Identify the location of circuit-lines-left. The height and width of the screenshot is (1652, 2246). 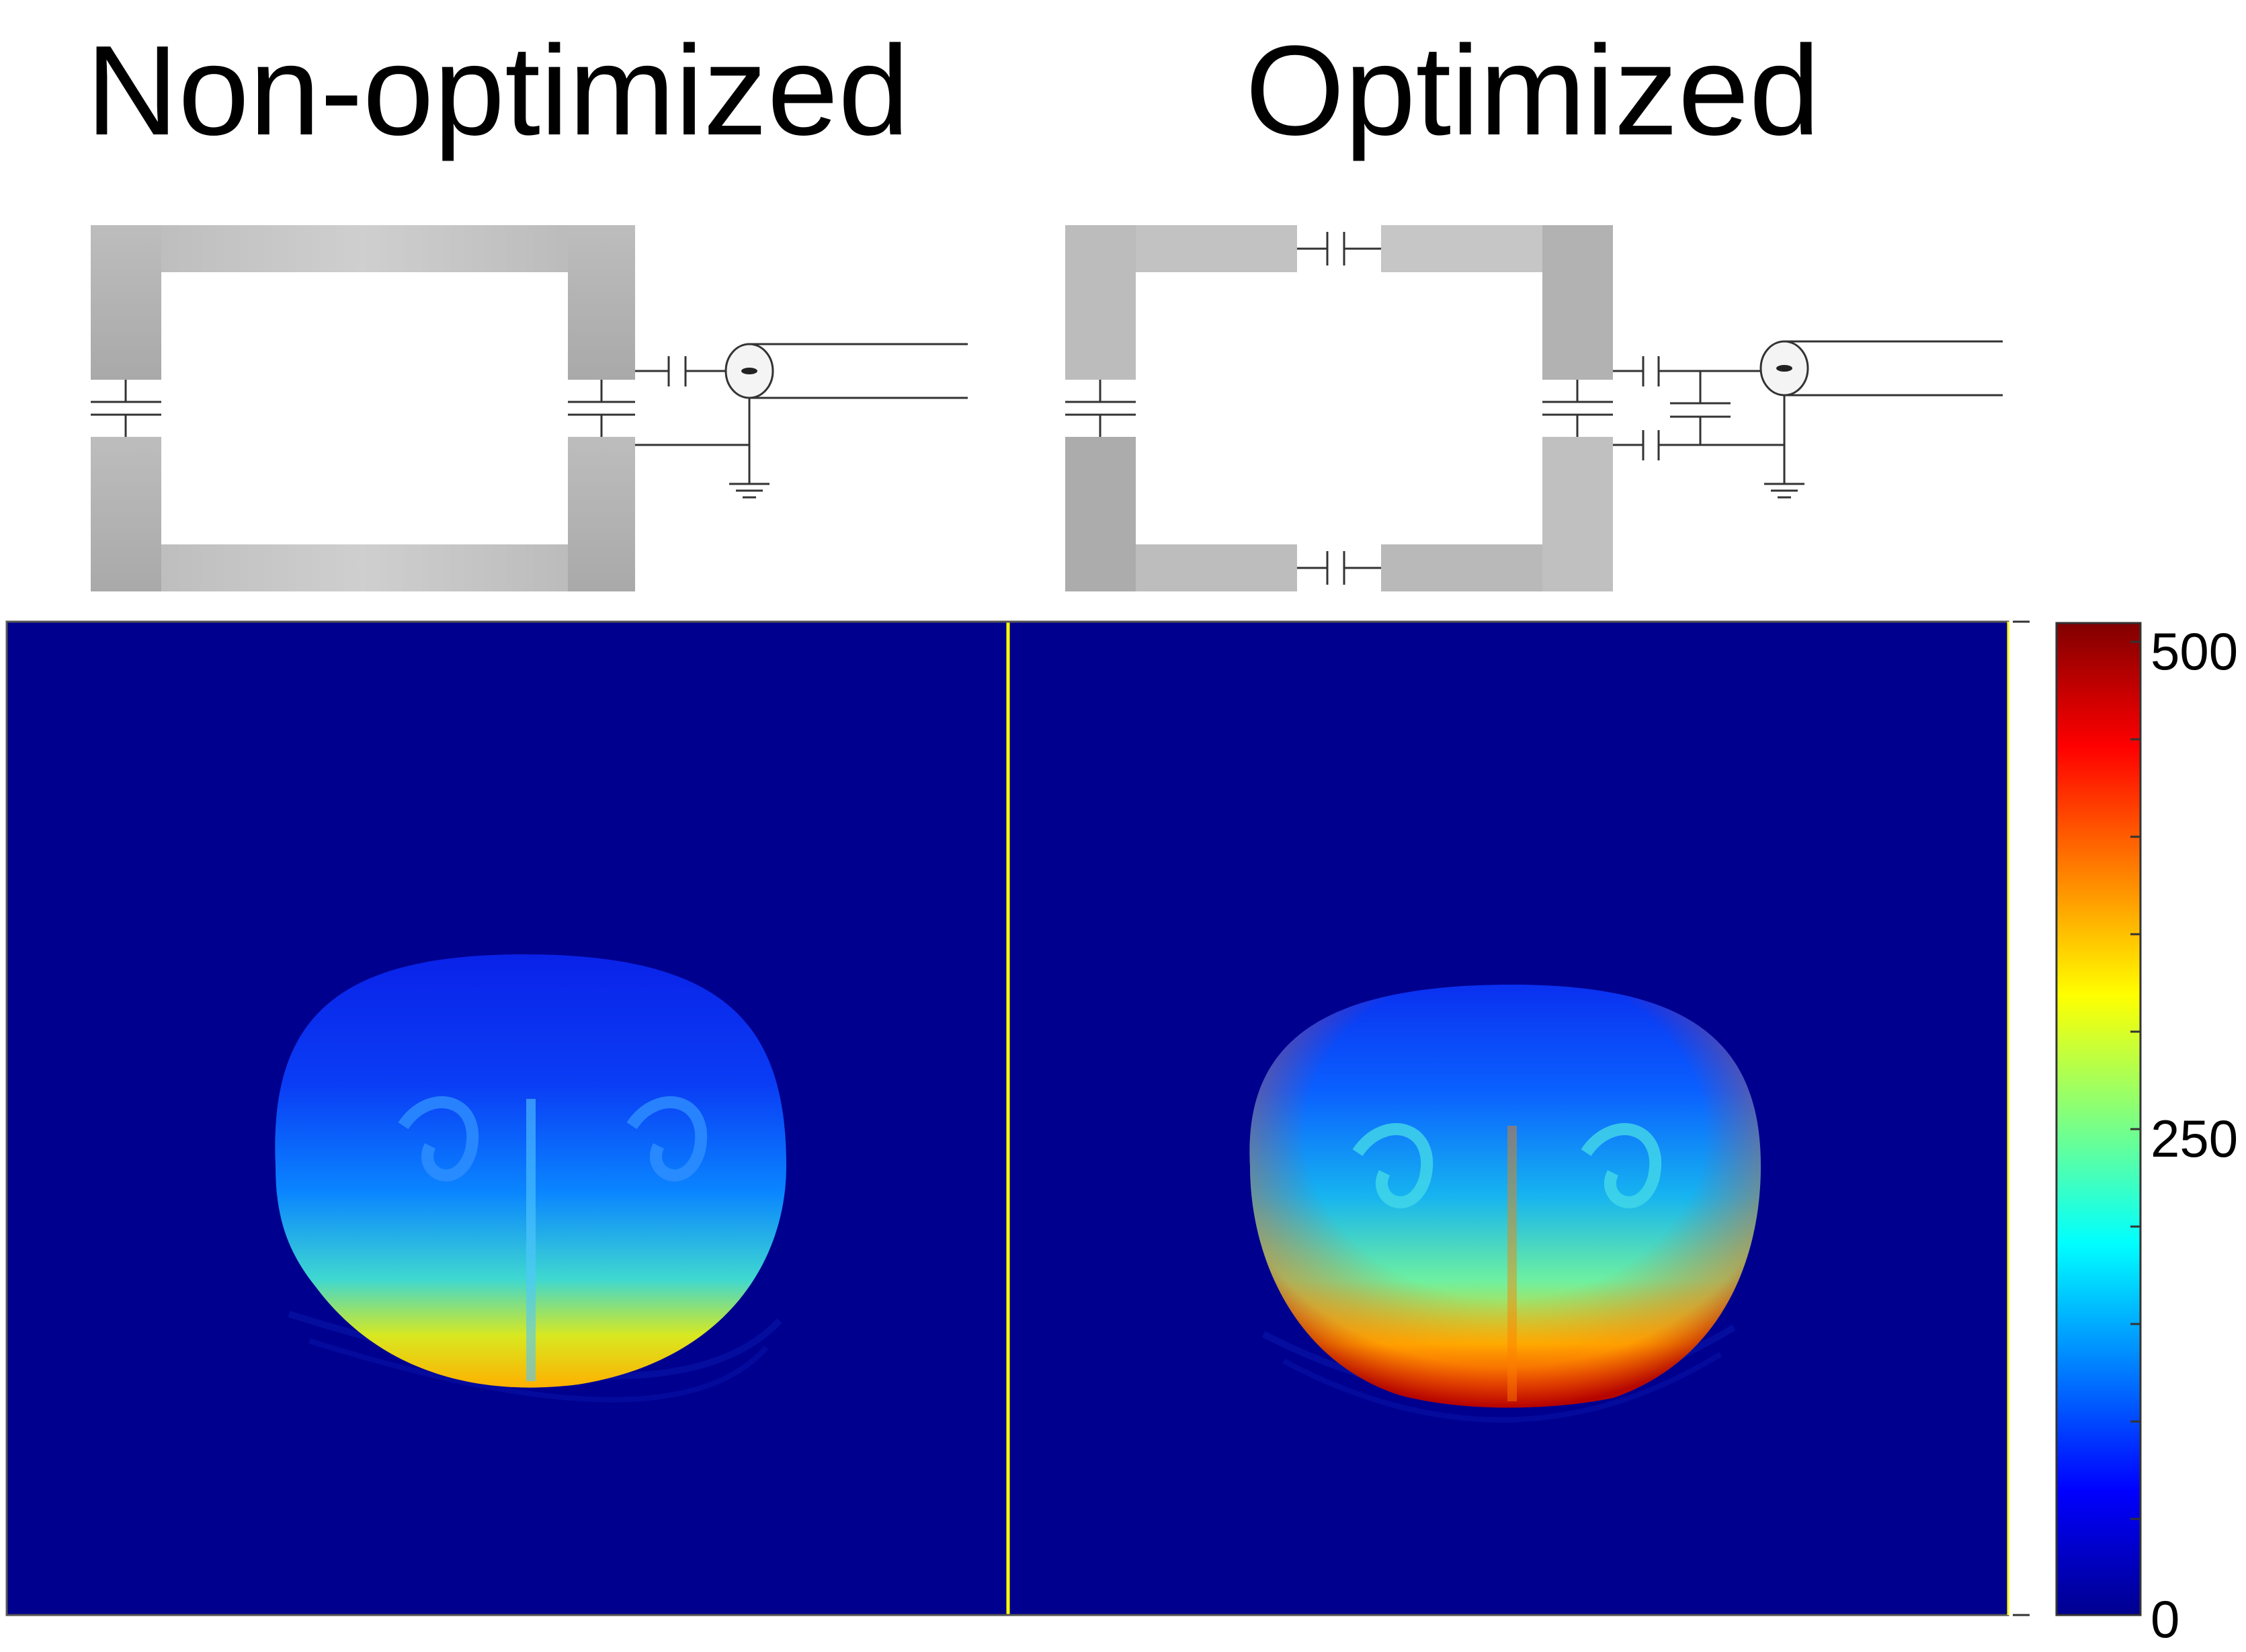
(529, 421).